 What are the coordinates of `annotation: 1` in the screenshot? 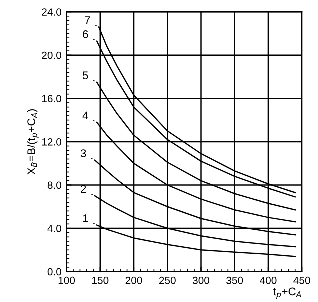 It's located at (85, 218).